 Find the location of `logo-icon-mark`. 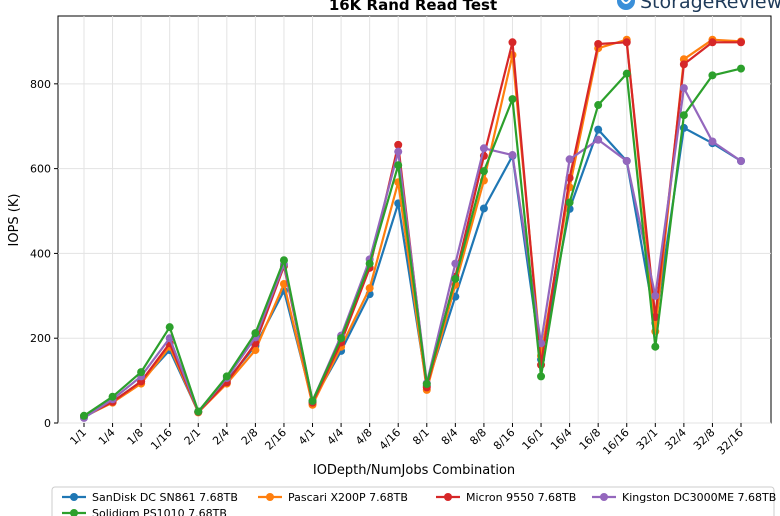

logo-icon-mark is located at coordinates (626, 2).